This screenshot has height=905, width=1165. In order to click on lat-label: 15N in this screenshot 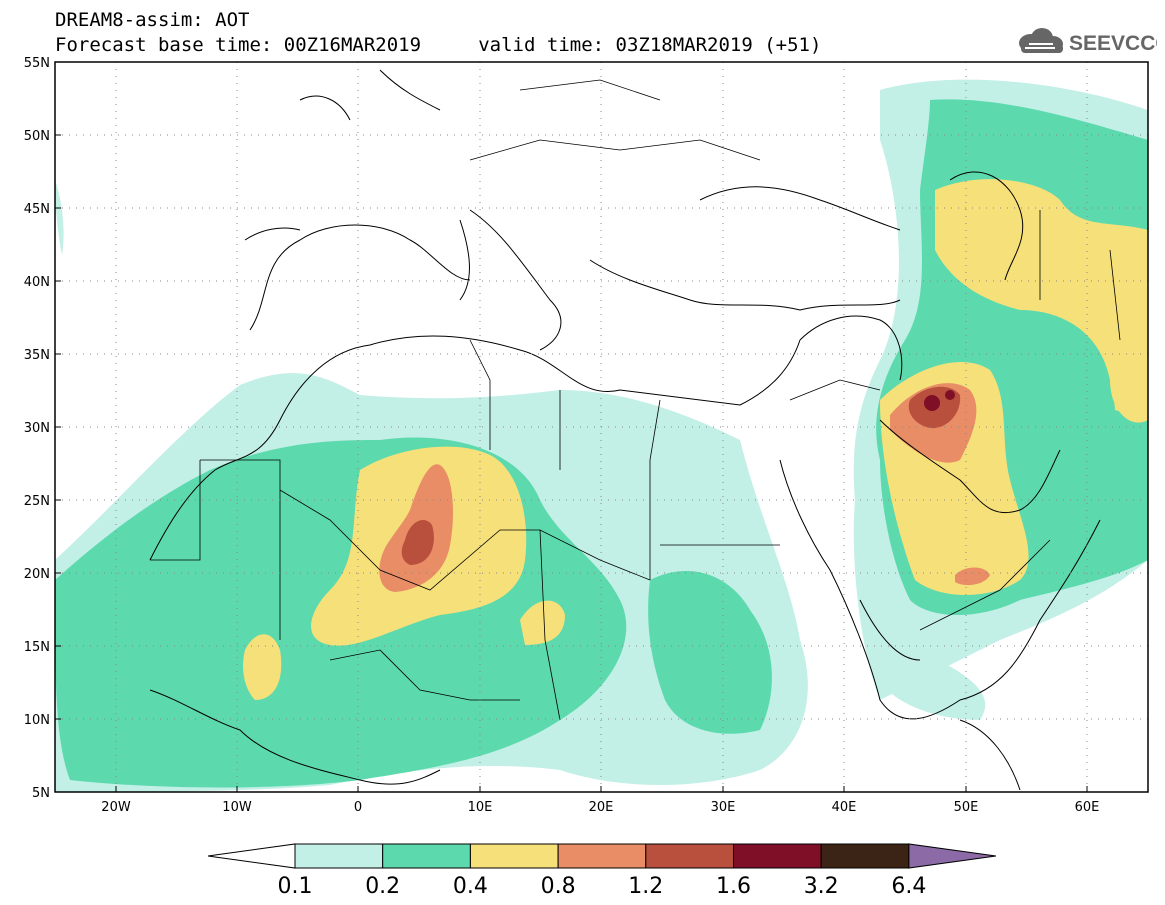, I will do `click(37, 647)`.